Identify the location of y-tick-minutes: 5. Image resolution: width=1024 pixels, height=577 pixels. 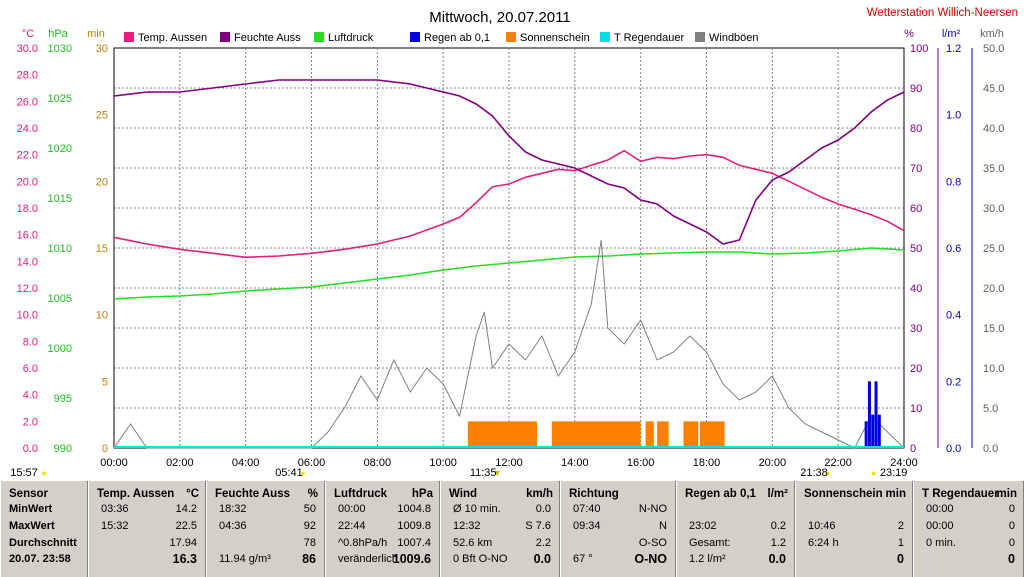
(105, 382).